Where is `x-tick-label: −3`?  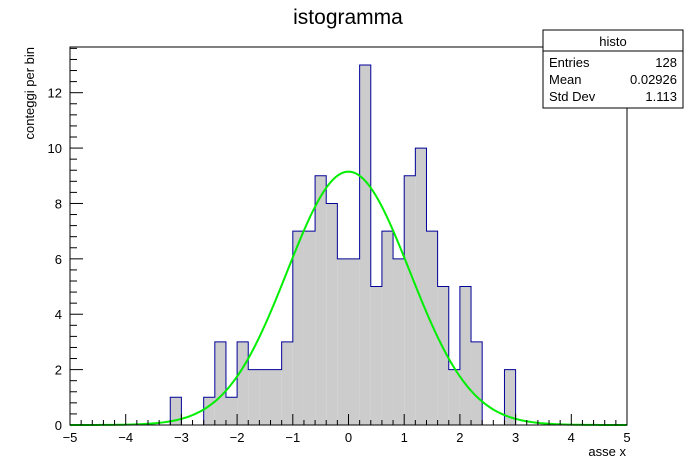 x-tick-label: −3 is located at coordinates (181, 437).